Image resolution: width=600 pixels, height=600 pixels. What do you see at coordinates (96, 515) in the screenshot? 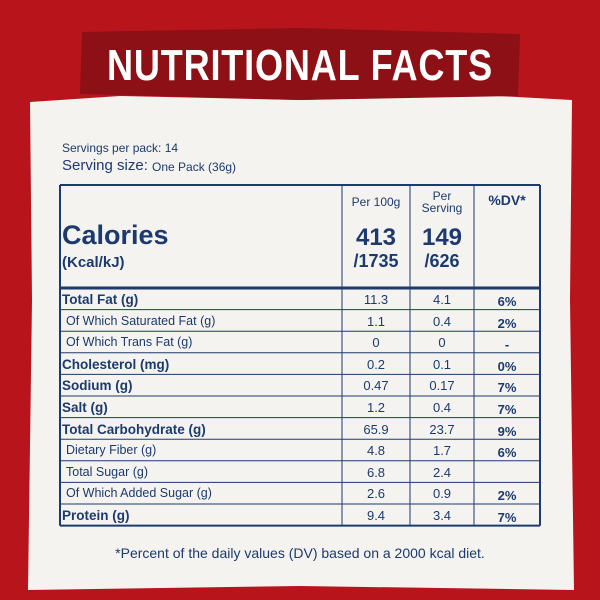
I see `nutrient-name: Protein (g)` at bounding box center [96, 515].